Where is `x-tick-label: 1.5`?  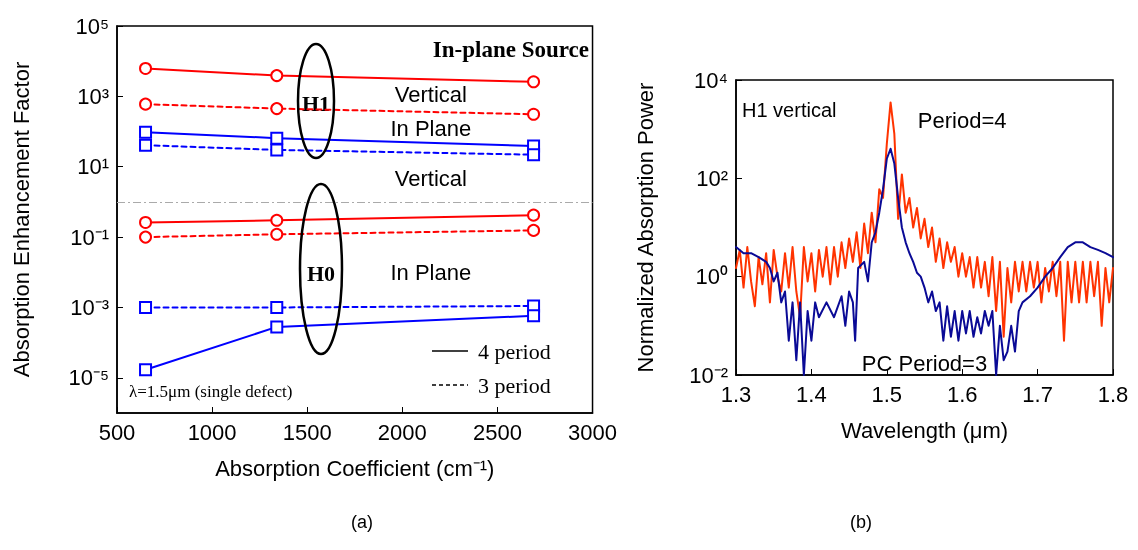
x-tick-label: 1.5 is located at coordinates (887, 394).